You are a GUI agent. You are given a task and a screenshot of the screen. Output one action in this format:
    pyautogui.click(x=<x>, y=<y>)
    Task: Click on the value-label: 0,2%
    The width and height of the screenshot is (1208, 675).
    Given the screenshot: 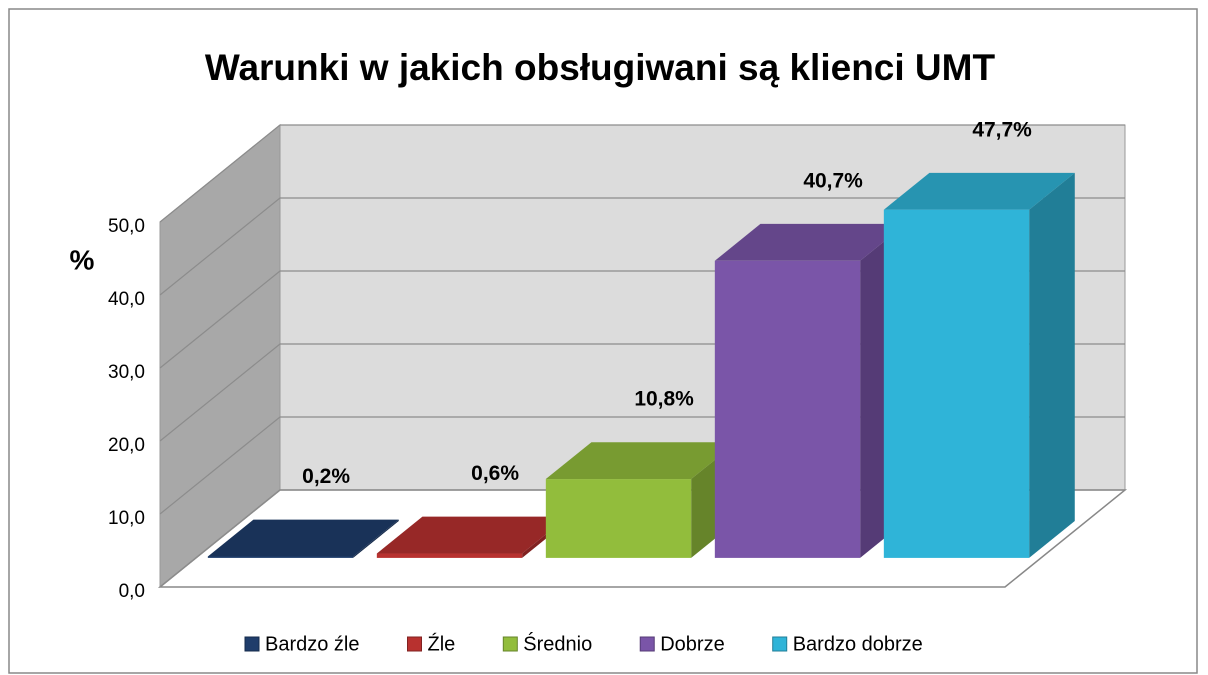 What is the action you would take?
    pyautogui.click(x=326, y=476)
    